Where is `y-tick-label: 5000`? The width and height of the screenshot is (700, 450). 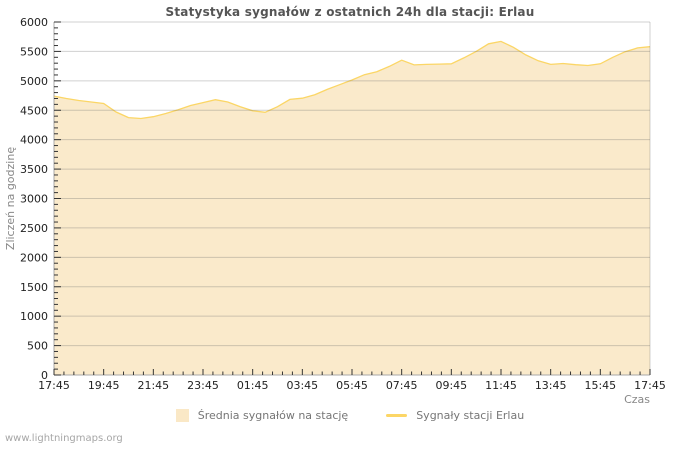
y-tick-label: 5000 is located at coordinates (34, 81).